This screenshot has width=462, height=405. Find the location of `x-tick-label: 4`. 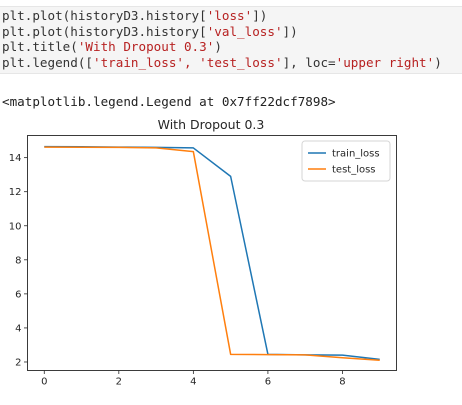

x-tick-label: 4 is located at coordinates (193, 382).